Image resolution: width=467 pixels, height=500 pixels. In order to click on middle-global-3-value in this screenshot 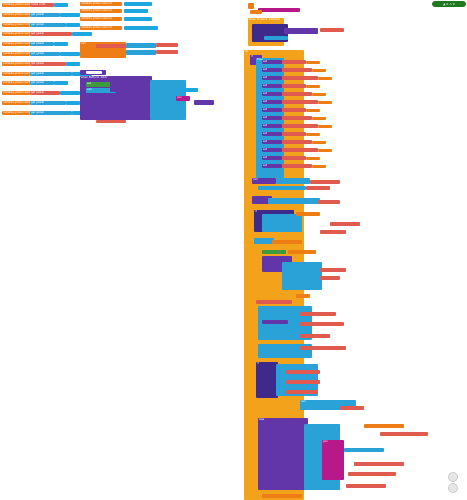, I will do `click(138, 19)`.